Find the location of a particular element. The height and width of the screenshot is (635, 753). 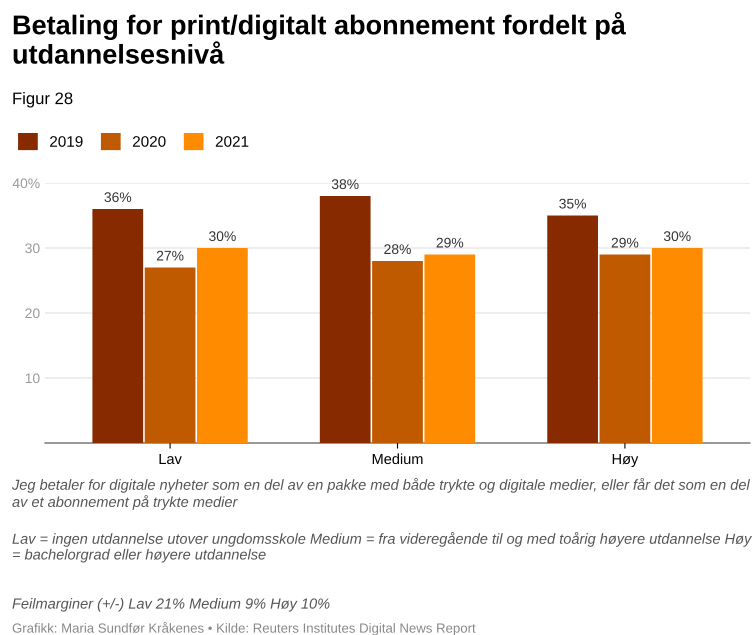

legend-label: 2021 is located at coordinates (232, 141).